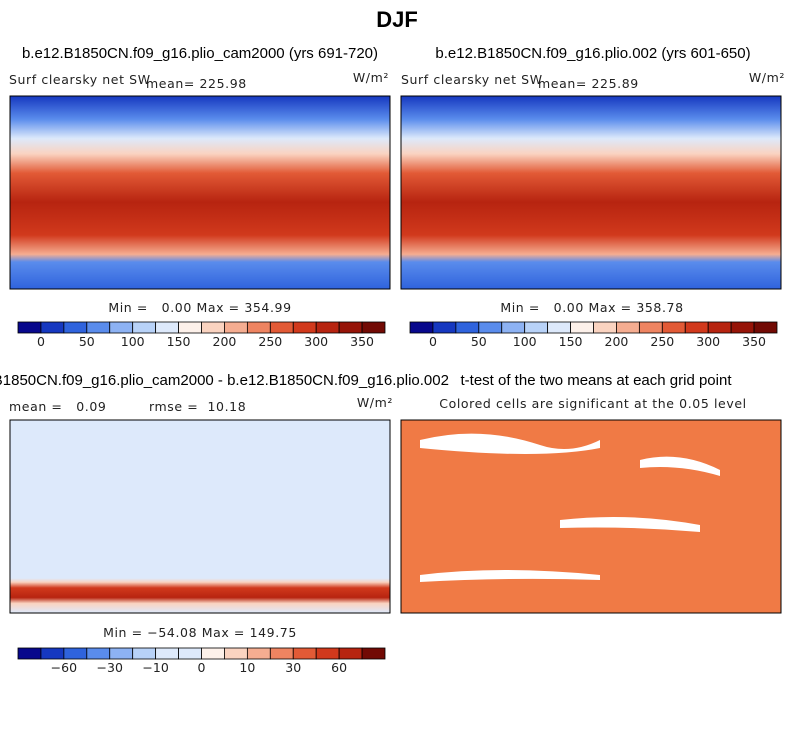 This screenshot has width=795, height=733. I want to click on rmse-label: rmse = 10.18, so click(197, 406).